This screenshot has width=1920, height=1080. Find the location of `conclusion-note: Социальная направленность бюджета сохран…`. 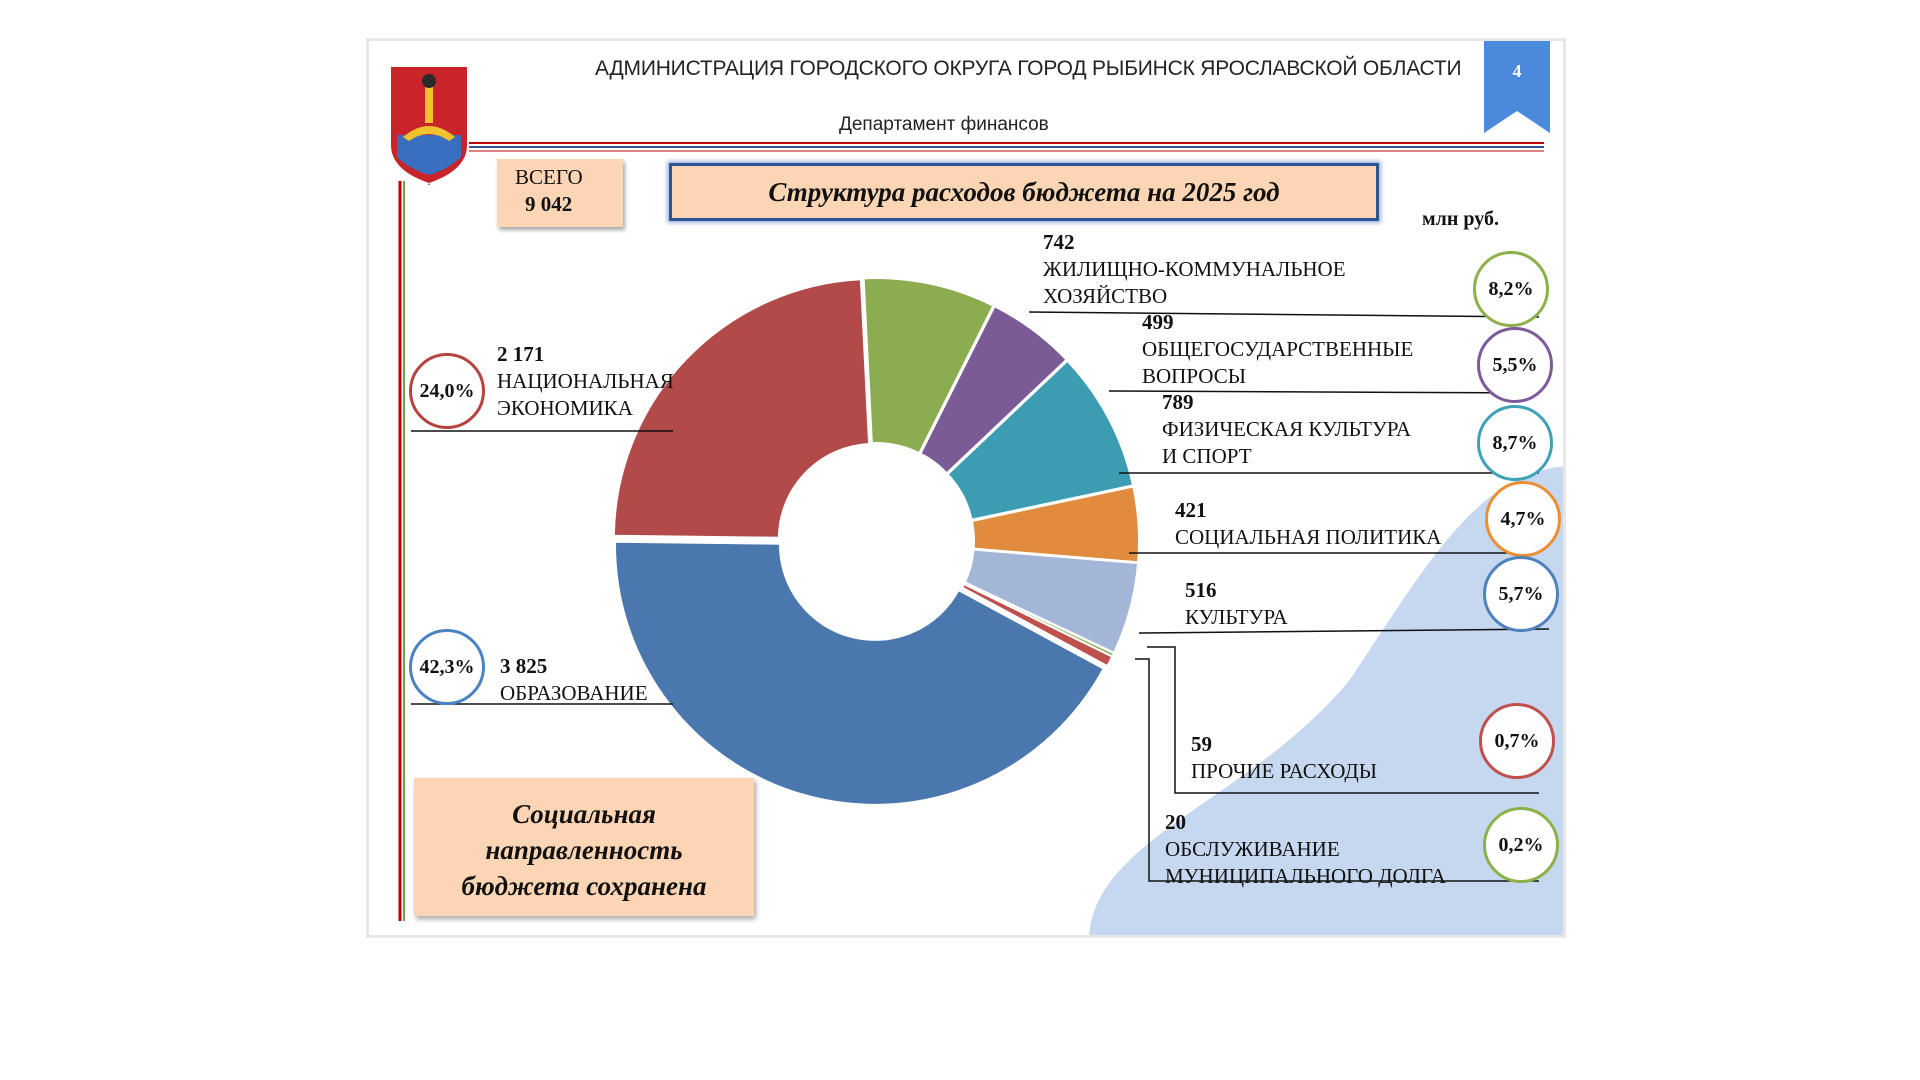

conclusion-note: Социальная направленность бюджета сохран… is located at coordinates (584, 847).